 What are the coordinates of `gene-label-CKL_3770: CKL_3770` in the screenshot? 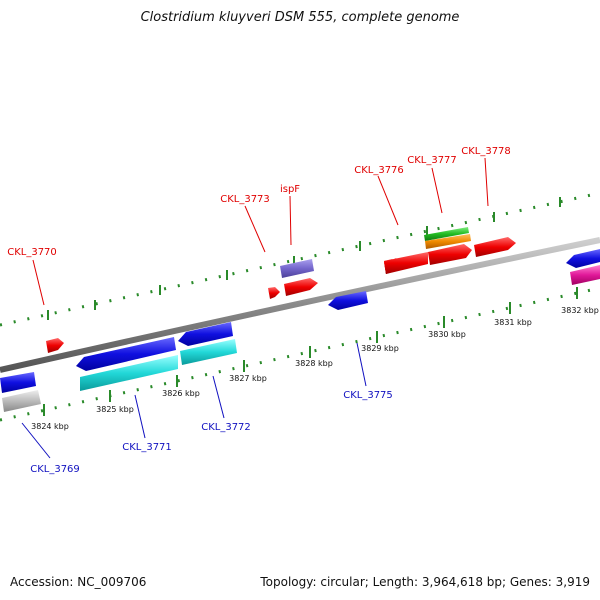 It's located at (32, 252).